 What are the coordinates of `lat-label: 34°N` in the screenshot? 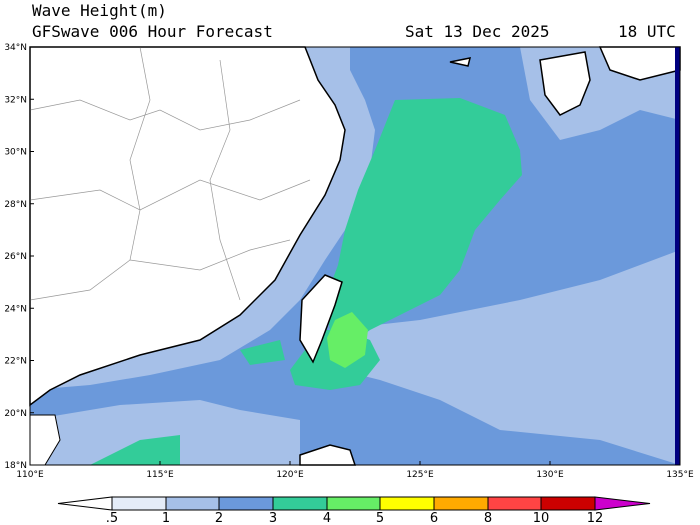 It's located at (15, 48).